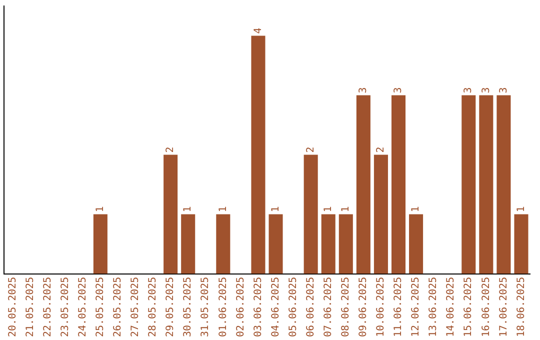 The height and width of the screenshot is (340, 540). I want to click on x-tick-label: 30.05.2025, so click(188, 307).